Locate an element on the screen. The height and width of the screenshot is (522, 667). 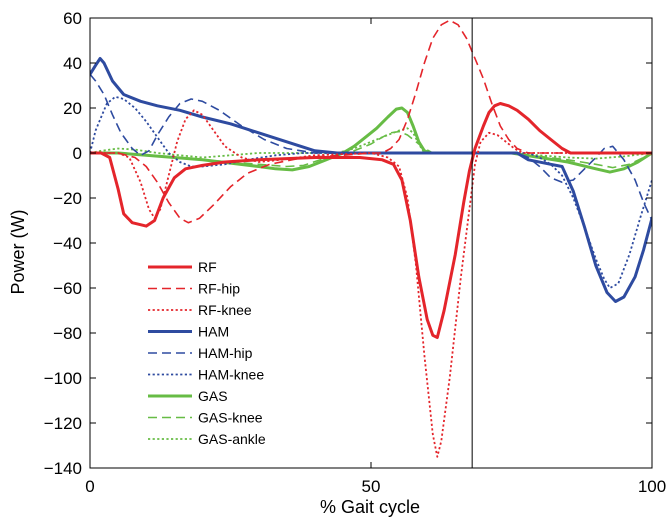
legend-label-ham: HAM is located at coordinates (213, 332).